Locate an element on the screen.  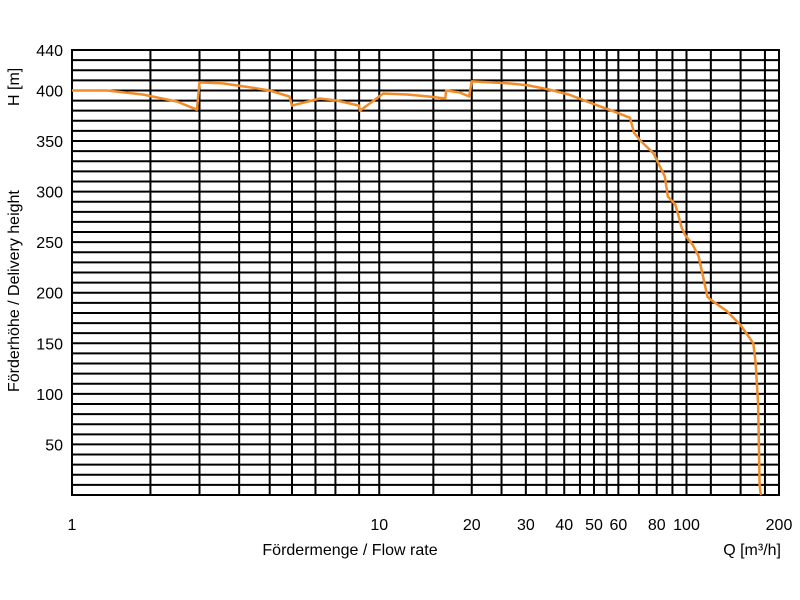
x-tick-labels: 1 10 20 30 40 50 60 80 100 200 is located at coordinates (430, 525).